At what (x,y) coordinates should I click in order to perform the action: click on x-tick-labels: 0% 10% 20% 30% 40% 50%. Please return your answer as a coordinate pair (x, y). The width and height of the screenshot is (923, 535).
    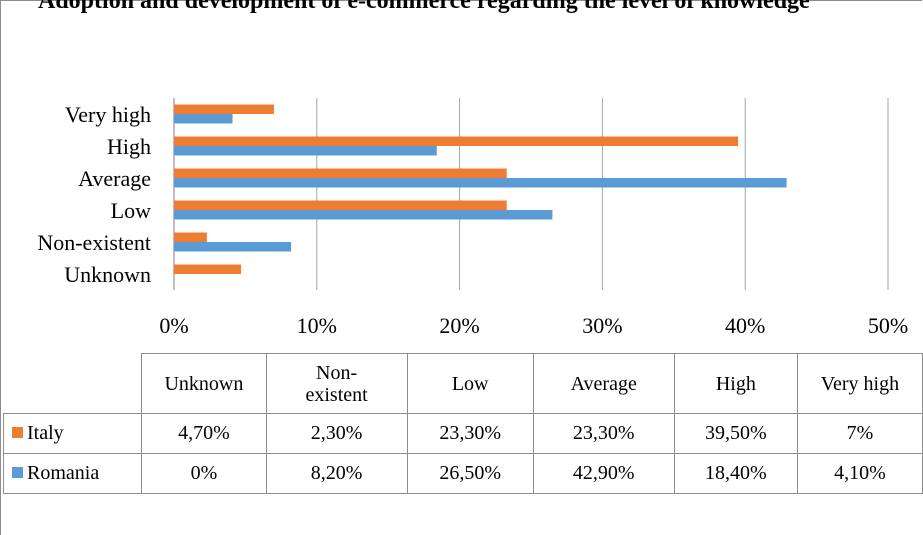
    Looking at the image, I should click on (533, 325).